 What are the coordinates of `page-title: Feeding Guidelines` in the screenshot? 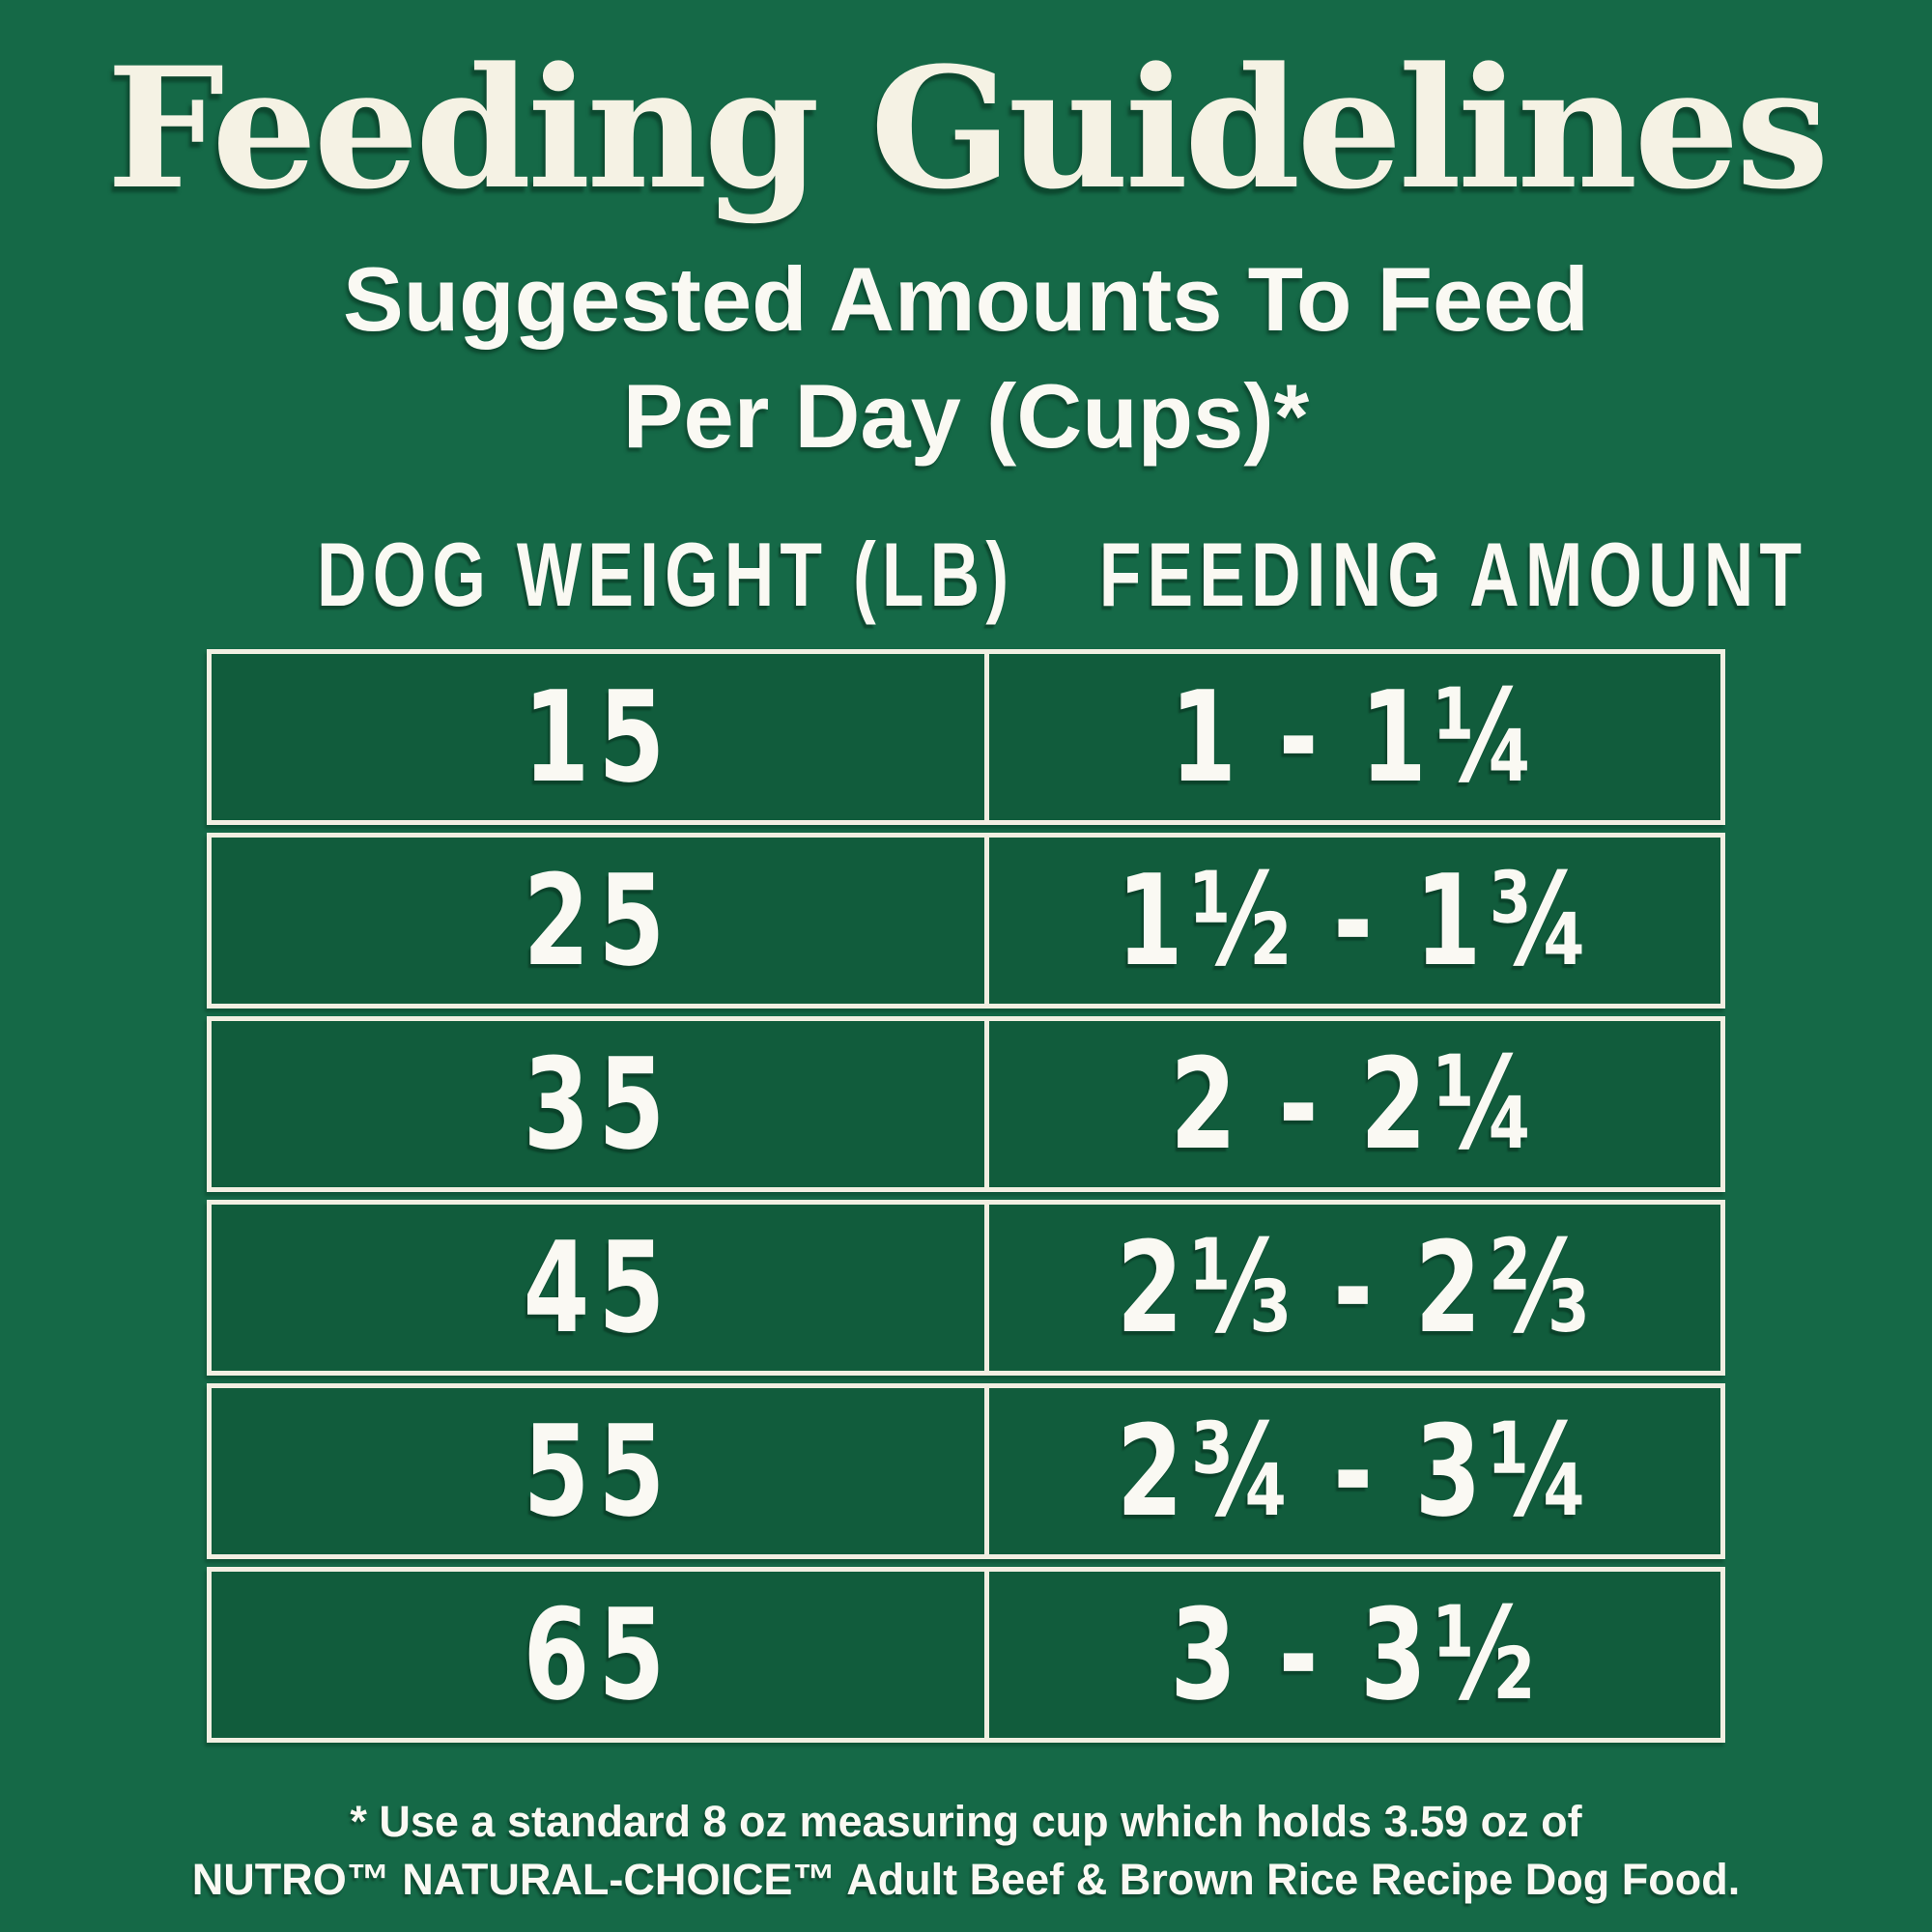 It's located at (967, 128).